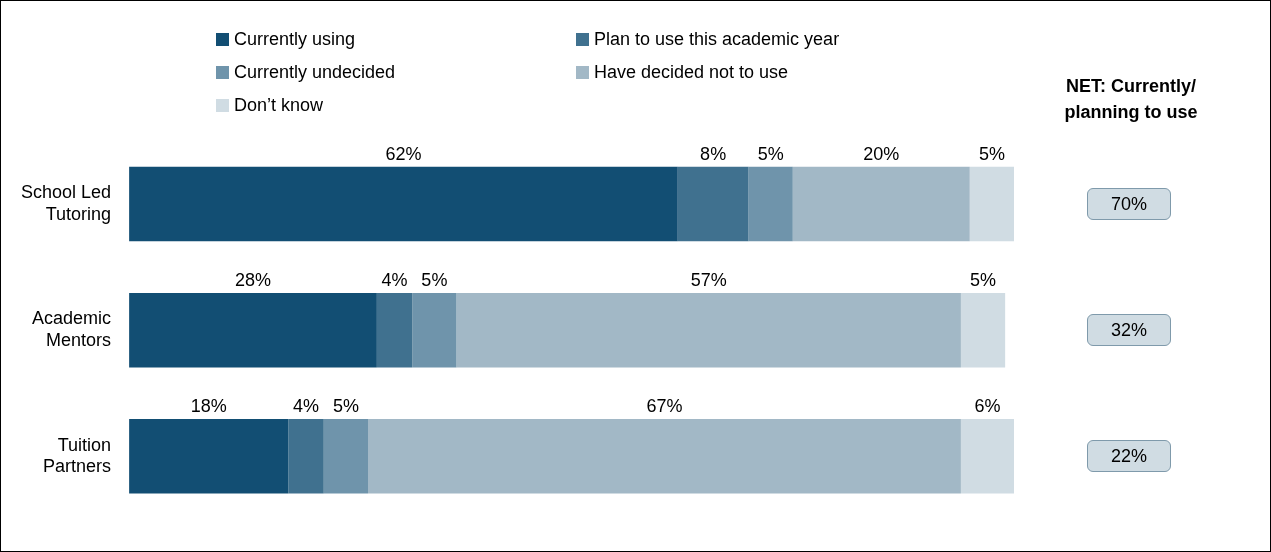 The width and height of the screenshot is (1271, 552). What do you see at coordinates (691, 72) in the screenshot?
I see `legend-label: Have decided not to use` at bounding box center [691, 72].